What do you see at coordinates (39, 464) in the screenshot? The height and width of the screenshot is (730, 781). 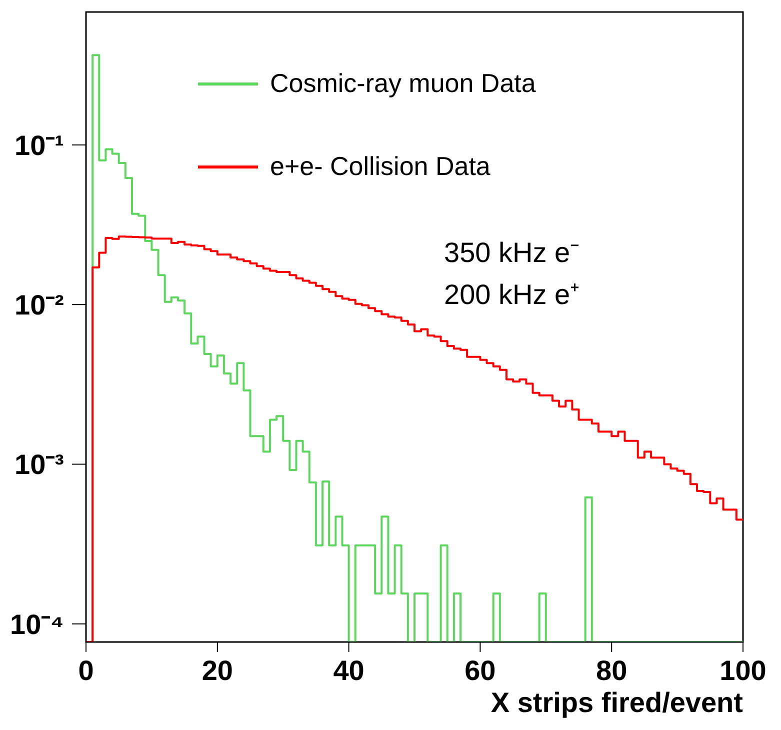 I see `y-tick-label: 10⁻³` at bounding box center [39, 464].